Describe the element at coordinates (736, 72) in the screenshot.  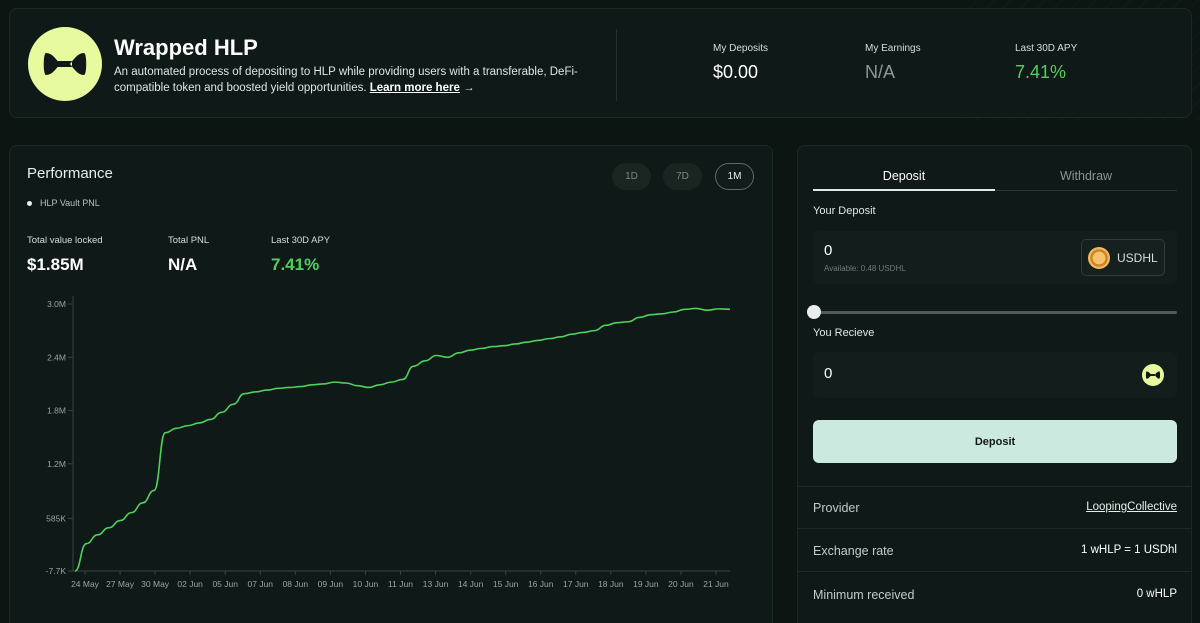
I see `stat-value: $0.00` at that location.